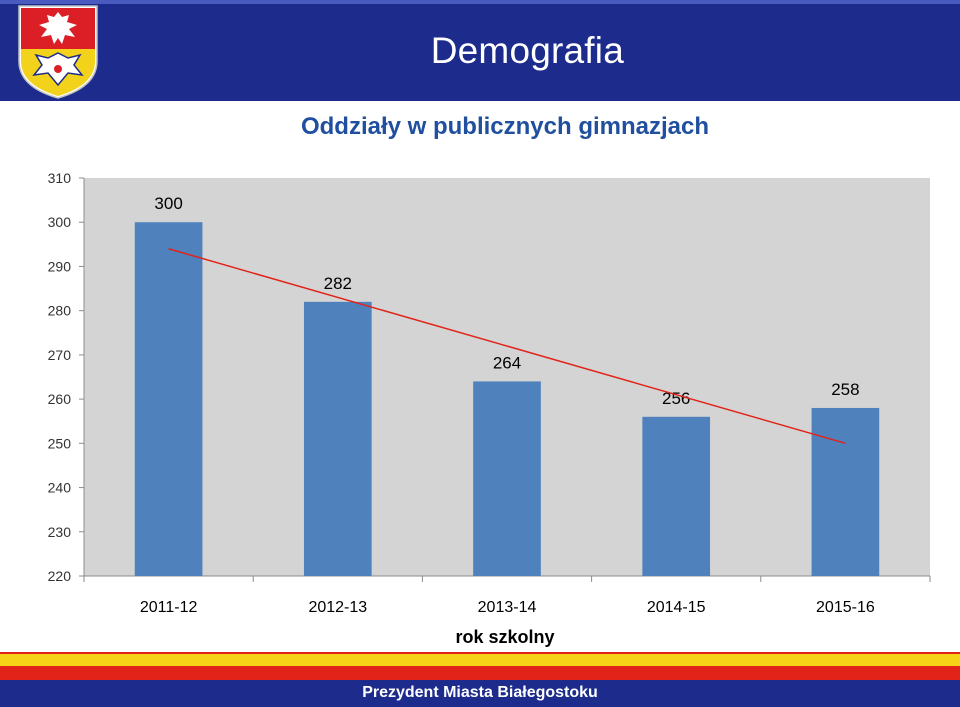 Image resolution: width=960 pixels, height=707 pixels. What do you see at coordinates (845, 607) in the screenshot?
I see `x-tick-label: 2015-16` at bounding box center [845, 607].